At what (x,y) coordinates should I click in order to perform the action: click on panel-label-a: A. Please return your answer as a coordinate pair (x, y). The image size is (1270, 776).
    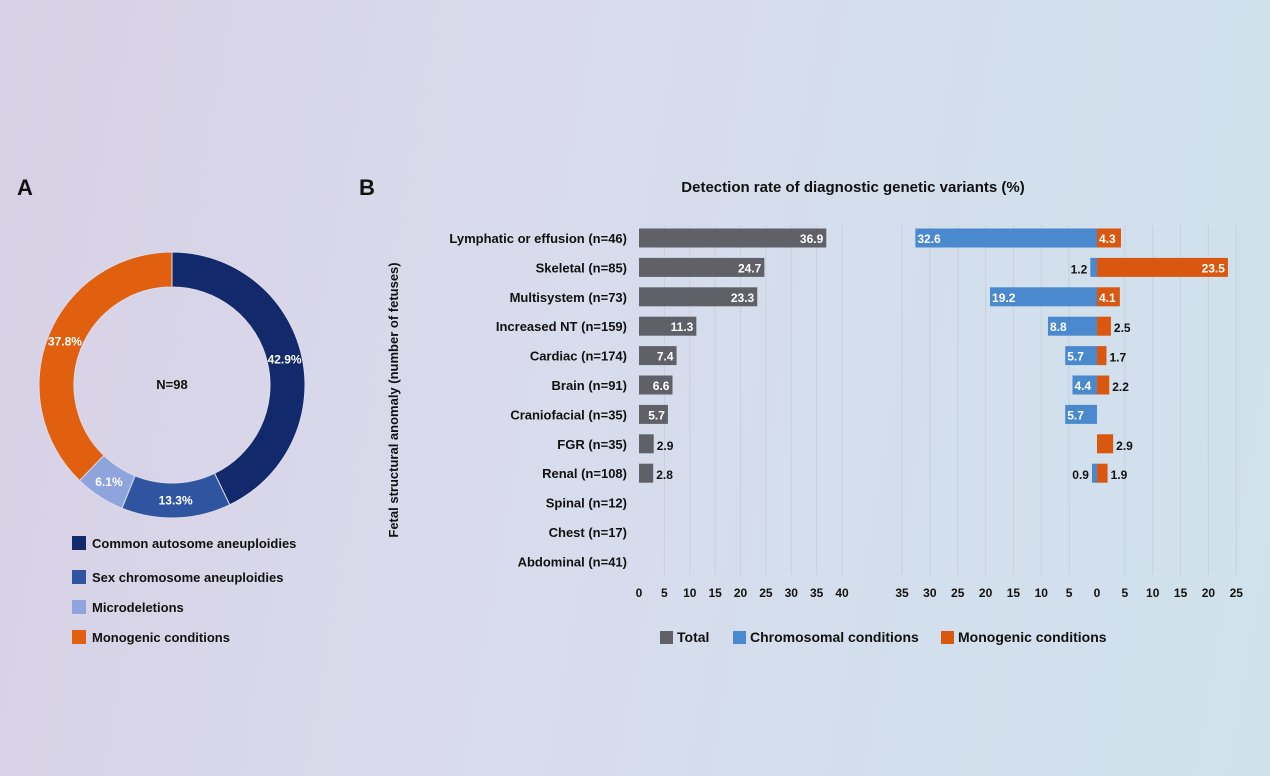
    Looking at the image, I should click on (25, 187).